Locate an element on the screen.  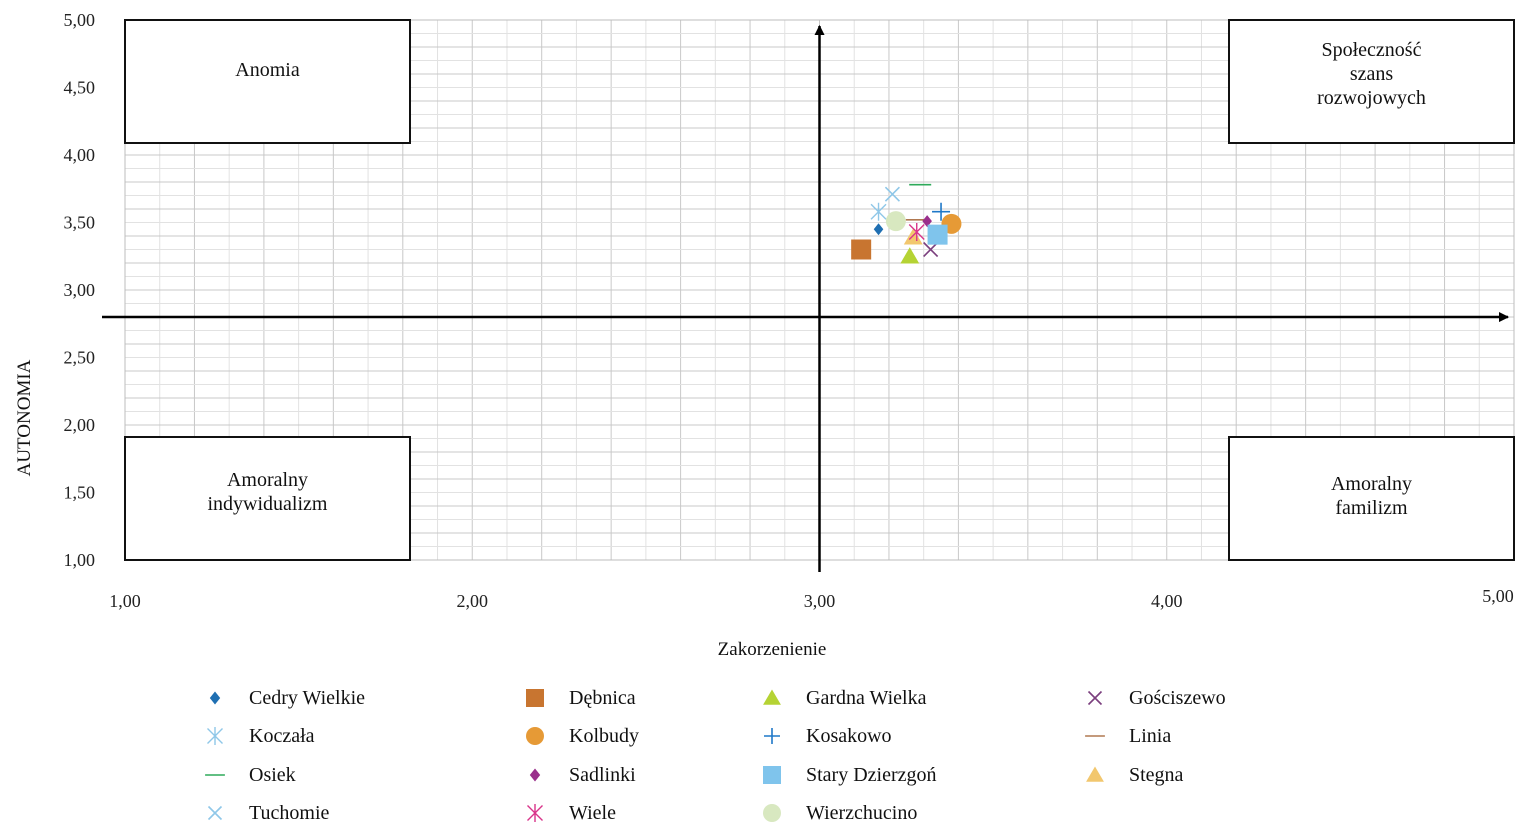
data-points is located at coordinates (906, 223).